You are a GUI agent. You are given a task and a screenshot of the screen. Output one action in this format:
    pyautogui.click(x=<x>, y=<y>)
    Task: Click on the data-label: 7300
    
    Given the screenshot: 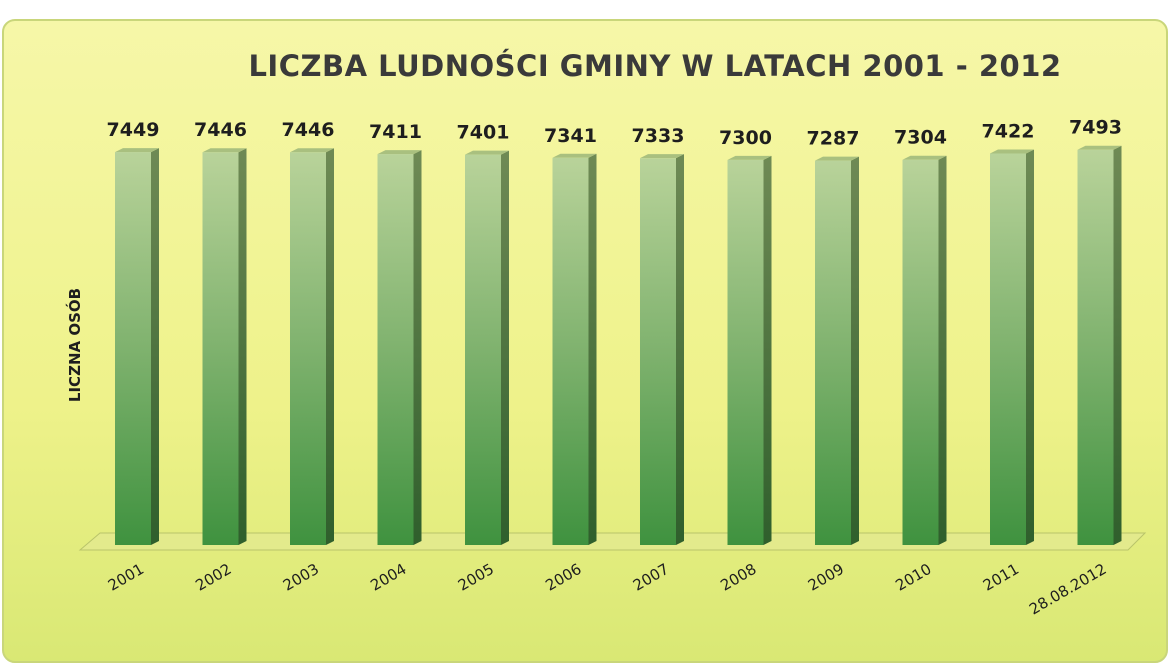 What is the action you would take?
    pyautogui.click(x=745, y=138)
    